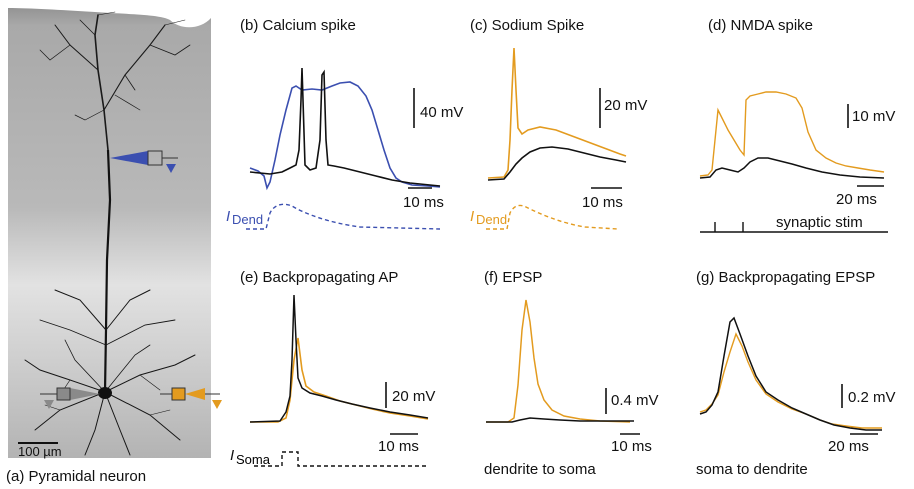  Describe the element at coordinates (872, 397) in the screenshot. I see `panel-g-v-scale: 0.2 mV` at that location.